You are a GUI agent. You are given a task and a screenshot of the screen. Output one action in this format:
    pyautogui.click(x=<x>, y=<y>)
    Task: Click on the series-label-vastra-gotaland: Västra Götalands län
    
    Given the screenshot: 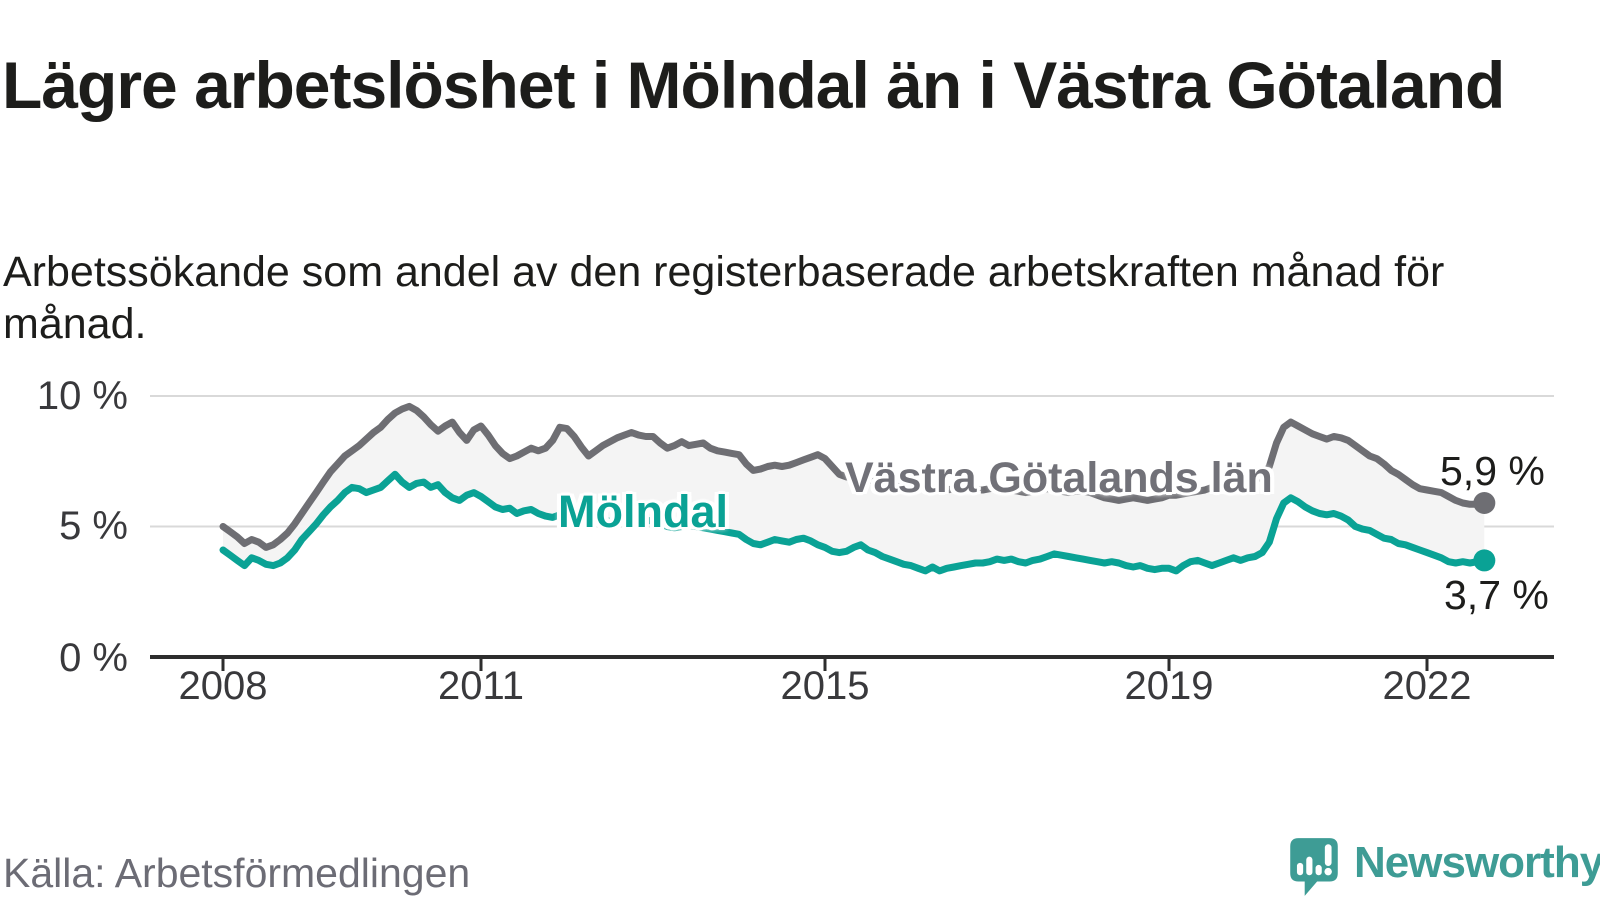 What is the action you would take?
    pyautogui.click(x=1059, y=478)
    